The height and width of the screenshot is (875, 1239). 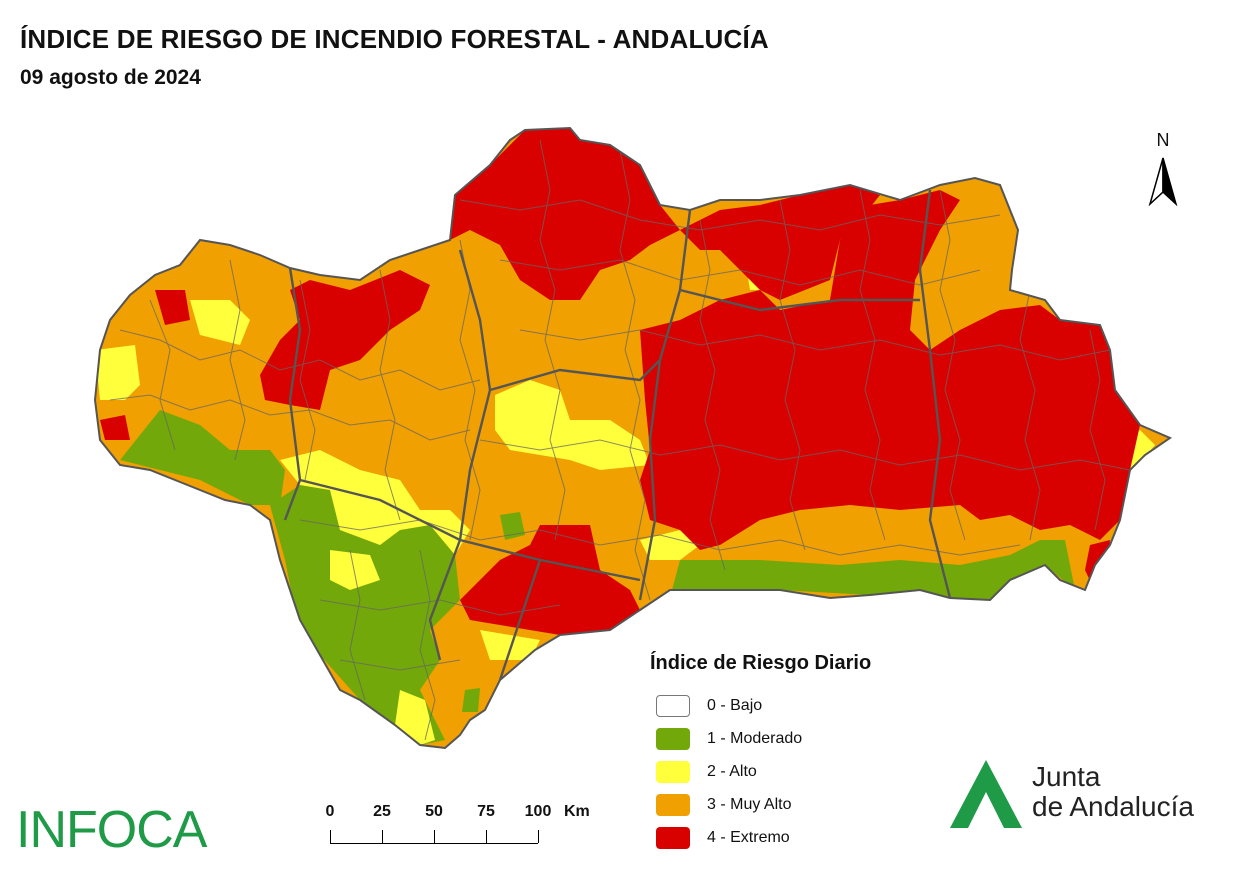 What do you see at coordinates (670, 545) in the screenshot?
I see `zone-alto-granada` at bounding box center [670, 545].